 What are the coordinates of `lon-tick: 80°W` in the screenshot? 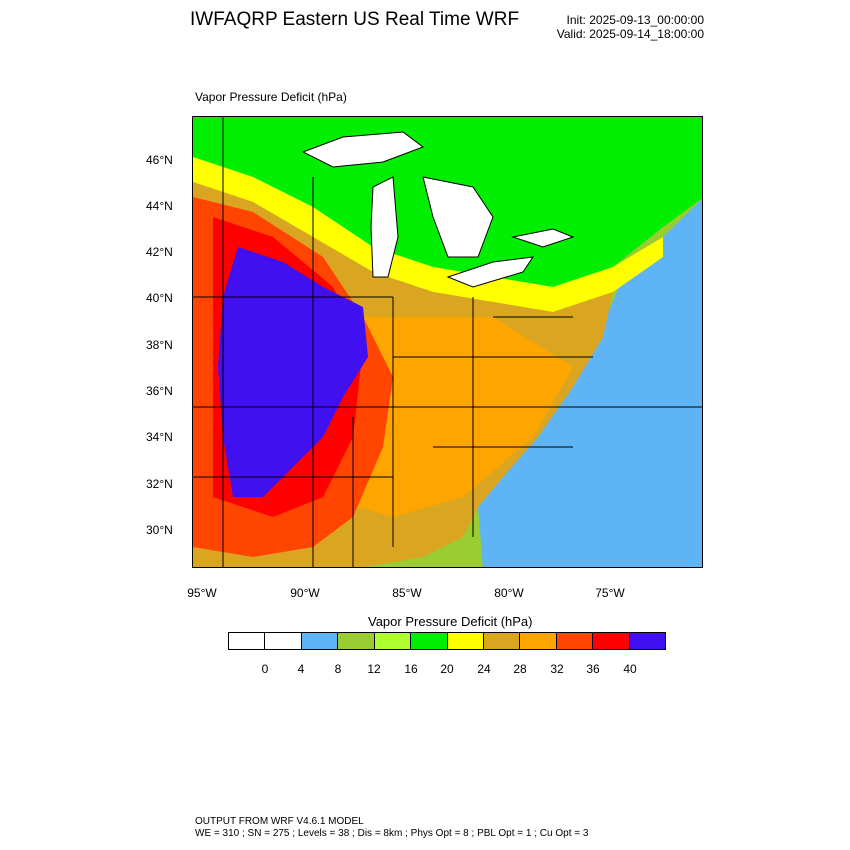 It's located at (509, 593).